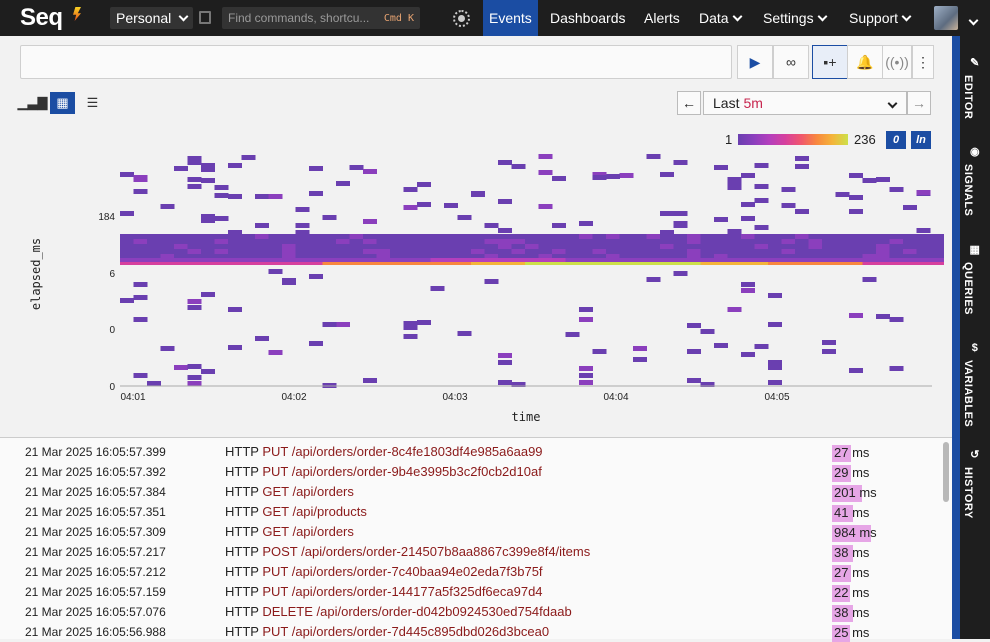 The width and height of the screenshot is (990, 642). Describe the element at coordinates (112, 330) in the screenshot. I see `y-tick-label: 0` at that location.